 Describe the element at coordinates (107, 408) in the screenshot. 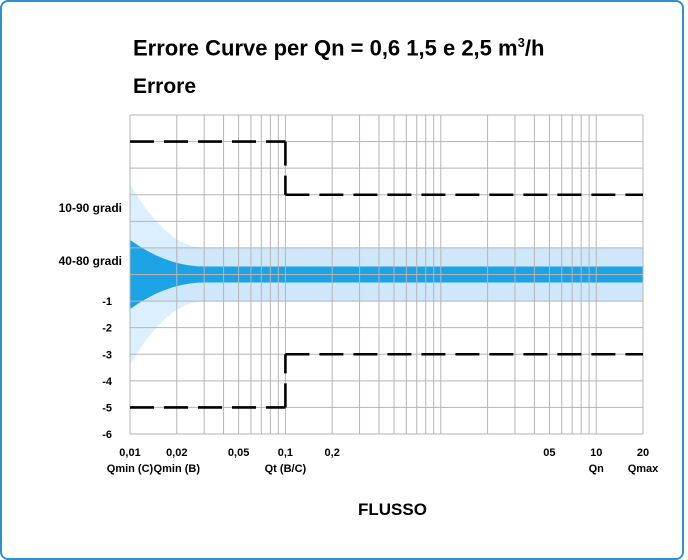

I see `y-tick-label: -5` at that location.